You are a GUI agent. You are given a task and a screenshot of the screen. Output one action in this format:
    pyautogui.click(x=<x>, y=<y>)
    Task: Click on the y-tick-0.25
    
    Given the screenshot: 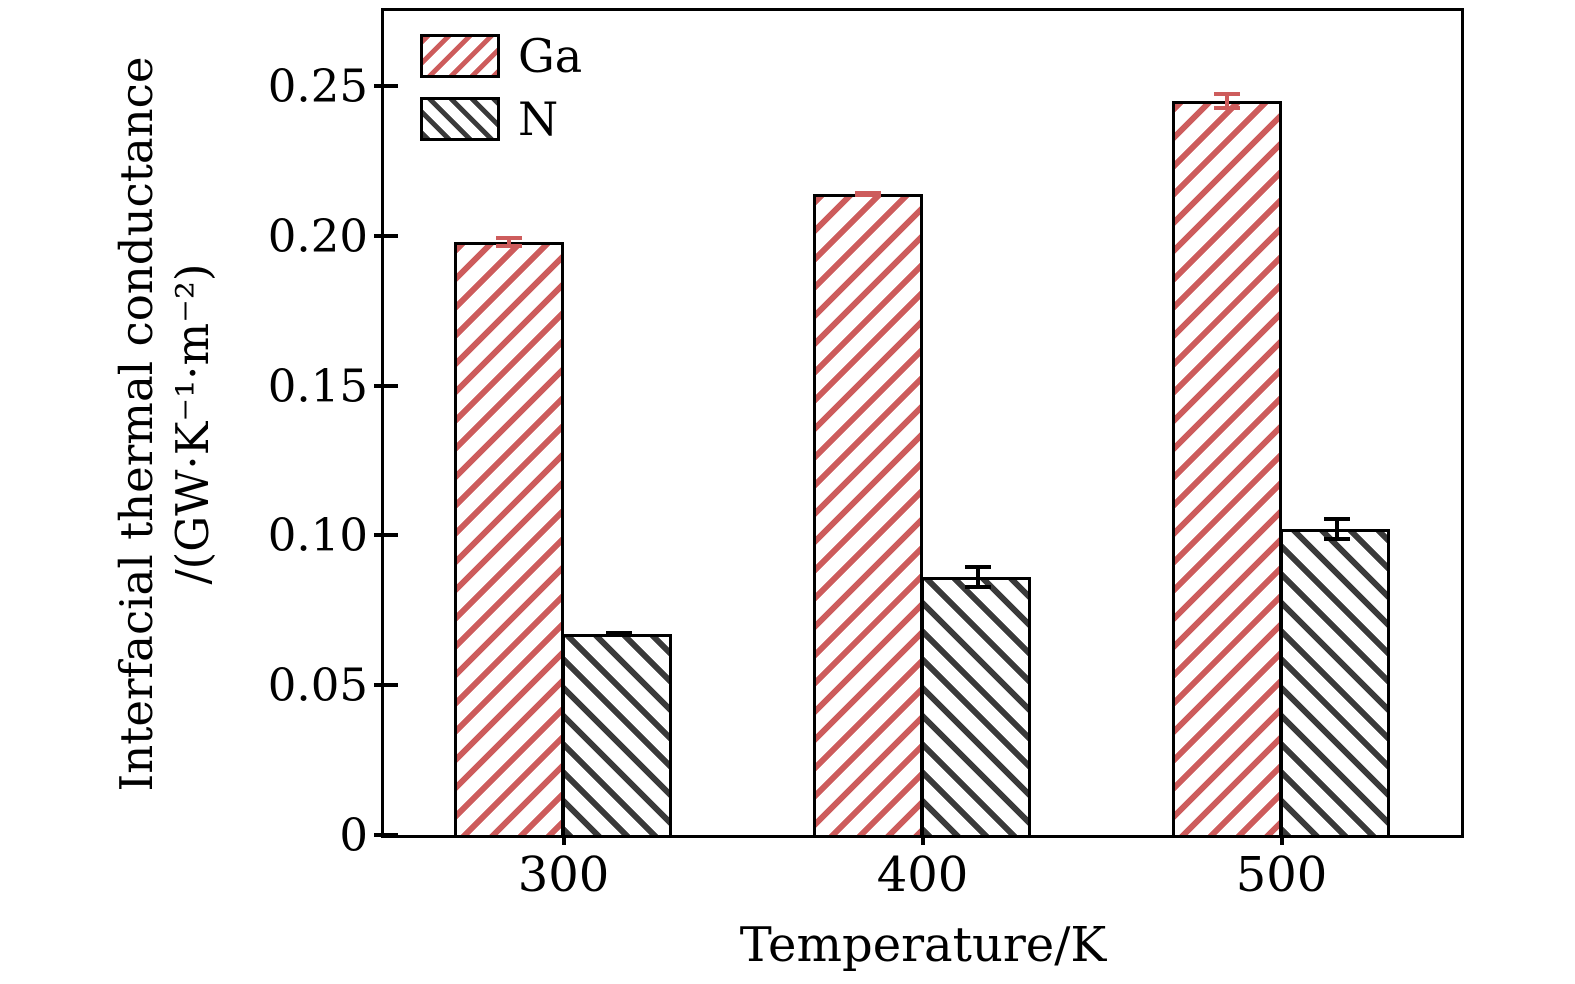 What is the action you would take?
    pyautogui.click(x=386, y=85)
    